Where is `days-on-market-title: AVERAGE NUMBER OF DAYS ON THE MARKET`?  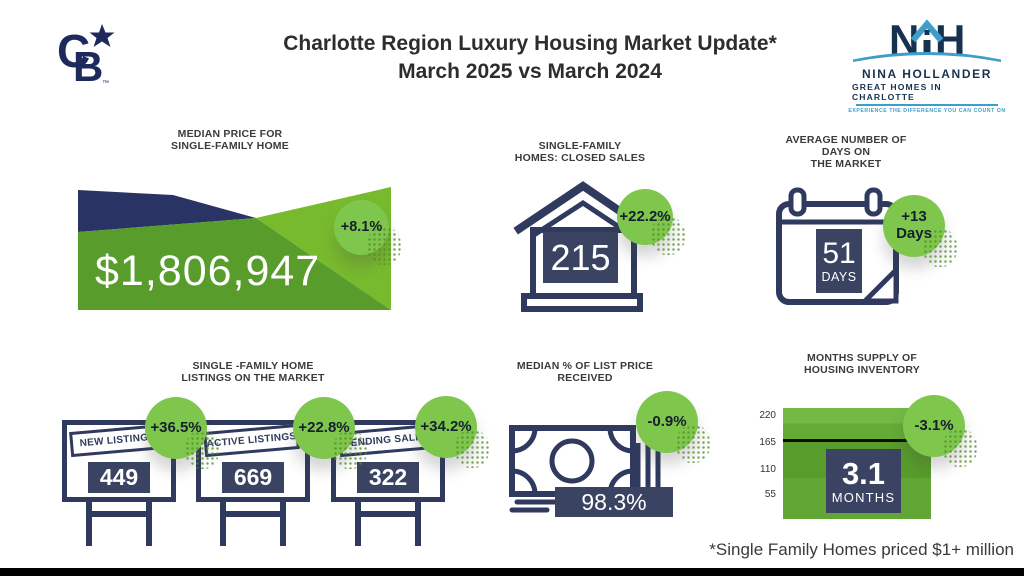
days-on-market-title: AVERAGE NUMBER OF DAYS ON THE MARKET is located at coordinates (846, 152).